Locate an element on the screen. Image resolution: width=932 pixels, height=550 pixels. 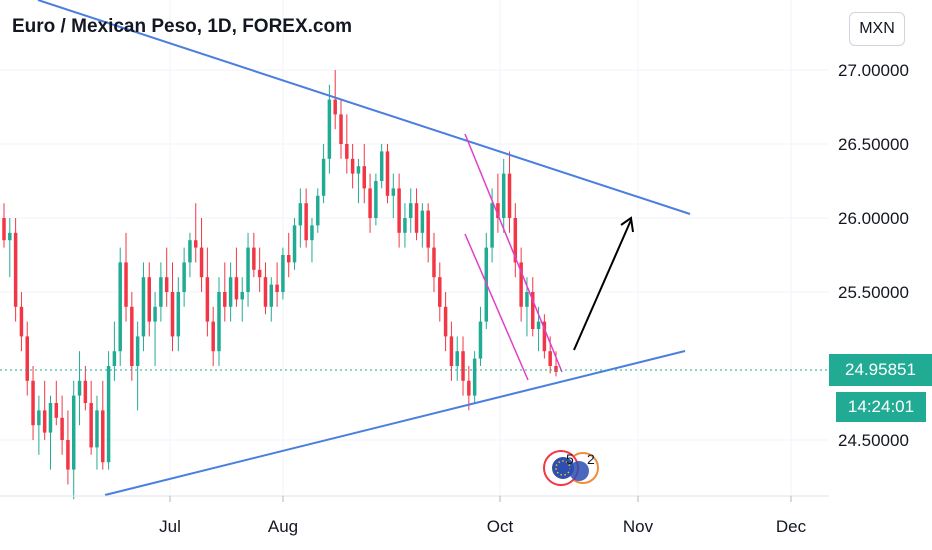
channel-upper-line is located at coordinates (513, 253).